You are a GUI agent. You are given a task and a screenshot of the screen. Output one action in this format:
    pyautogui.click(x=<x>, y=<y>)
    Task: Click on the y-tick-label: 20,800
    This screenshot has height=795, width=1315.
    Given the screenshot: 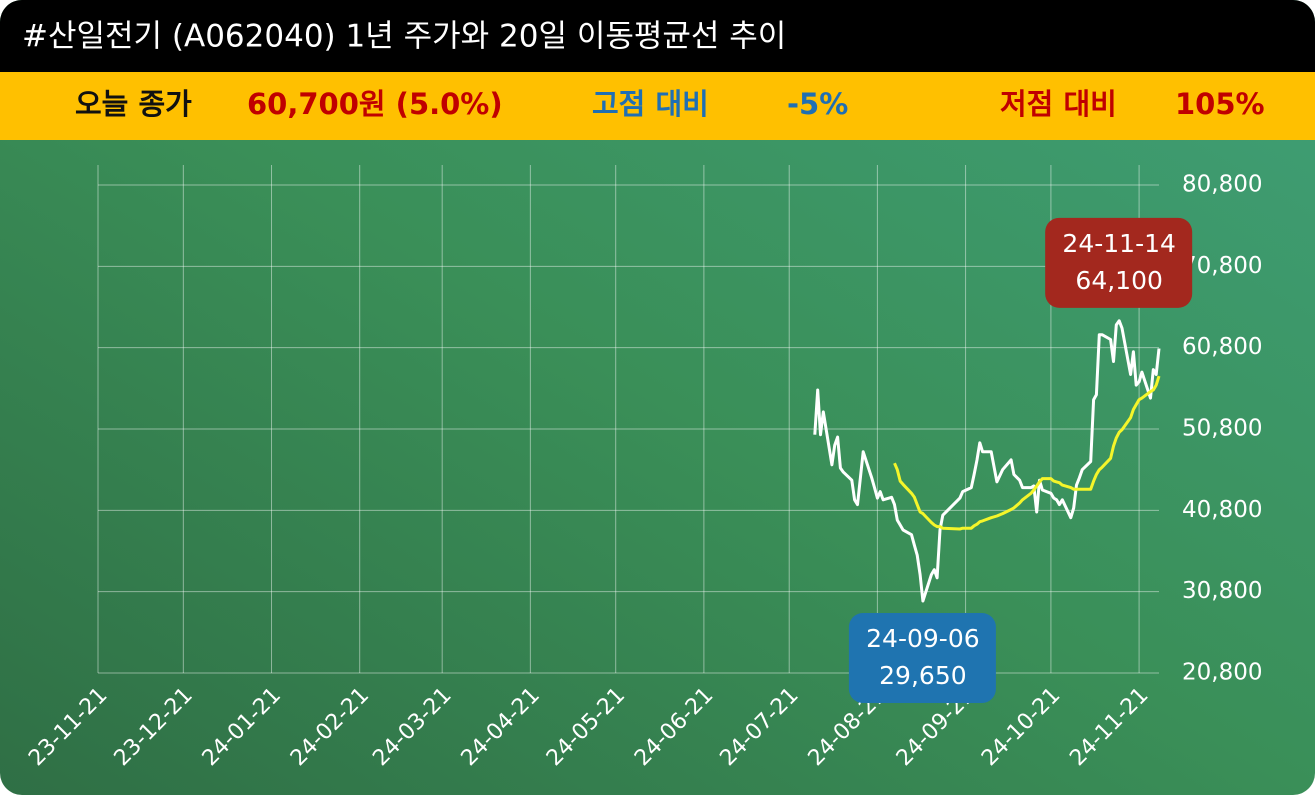 What is the action you would take?
    pyautogui.click(x=1222, y=673)
    